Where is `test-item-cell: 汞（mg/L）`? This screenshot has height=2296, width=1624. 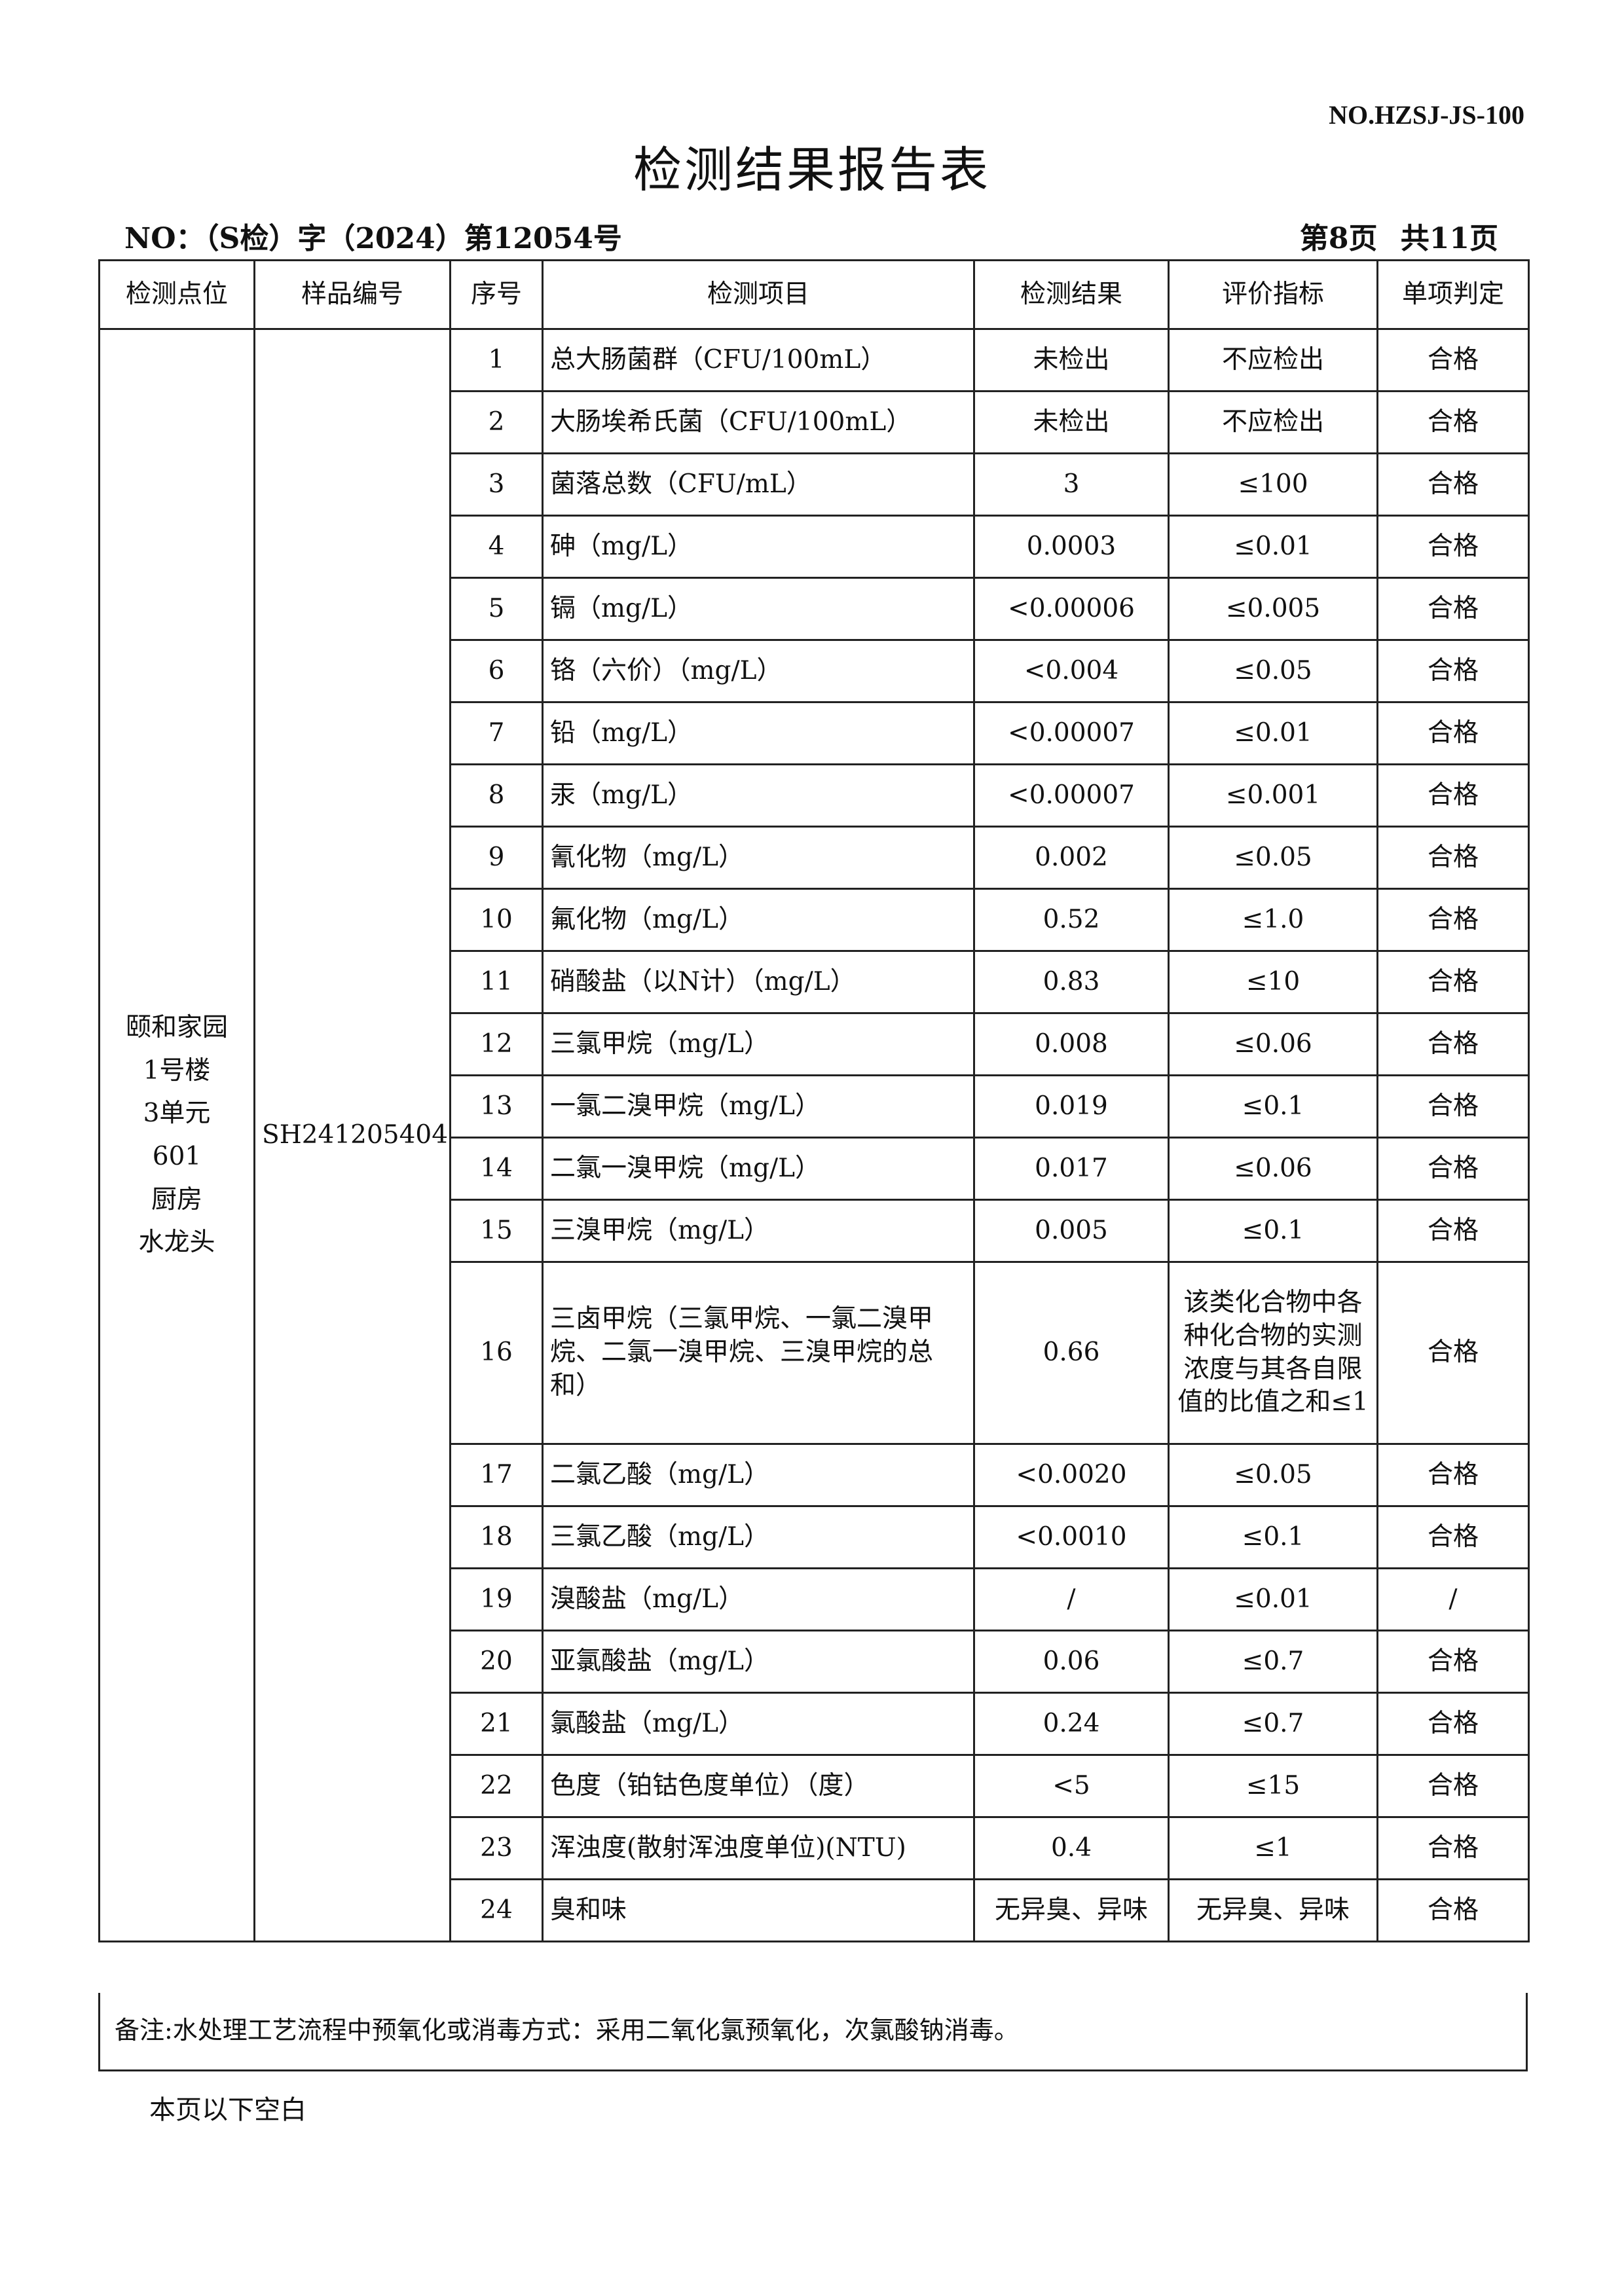 test-item-cell: 汞（mg/L） is located at coordinates (758, 795).